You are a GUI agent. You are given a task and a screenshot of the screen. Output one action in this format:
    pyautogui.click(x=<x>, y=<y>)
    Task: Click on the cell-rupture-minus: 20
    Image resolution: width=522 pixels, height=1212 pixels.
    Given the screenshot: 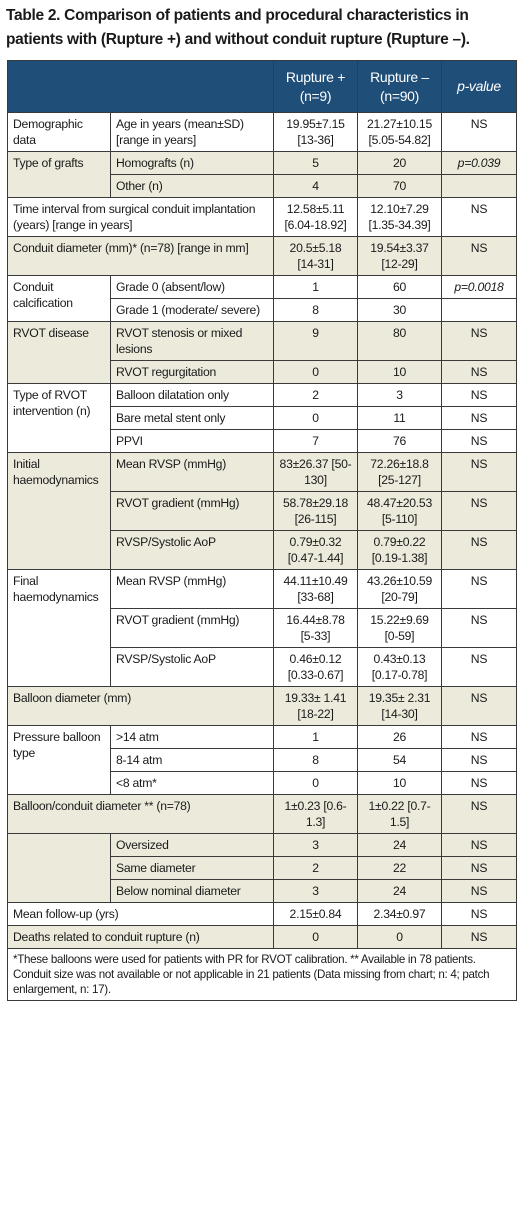 What is the action you would take?
    pyautogui.click(x=399, y=163)
    